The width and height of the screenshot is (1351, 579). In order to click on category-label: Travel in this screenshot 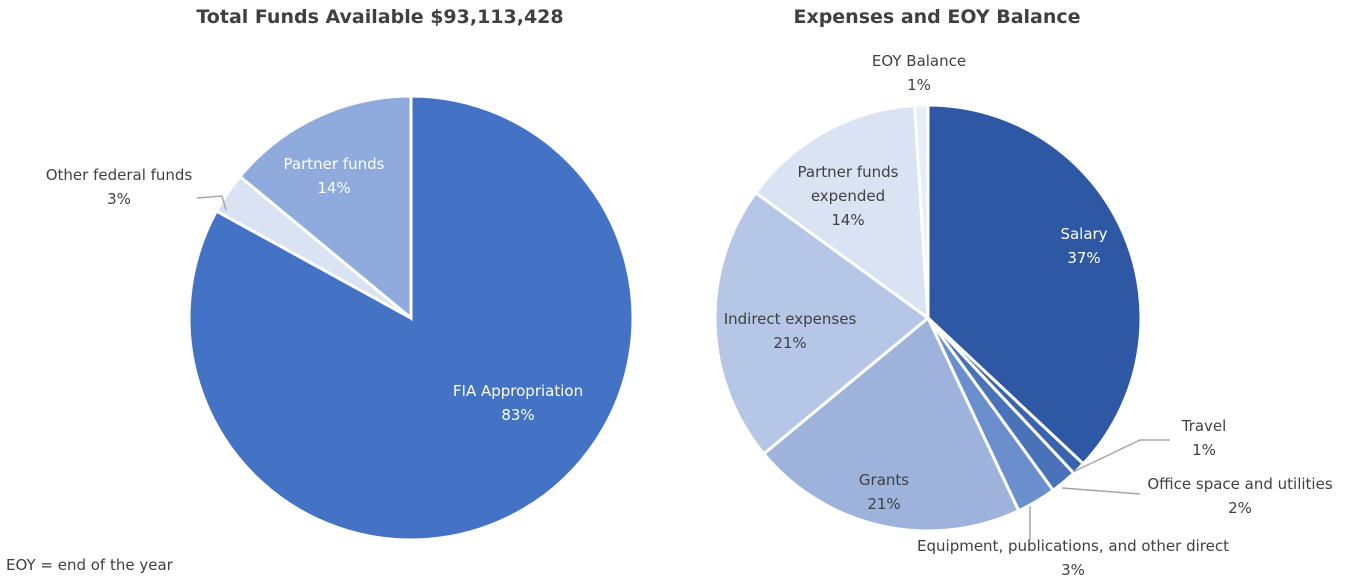, I will do `click(1204, 426)`.